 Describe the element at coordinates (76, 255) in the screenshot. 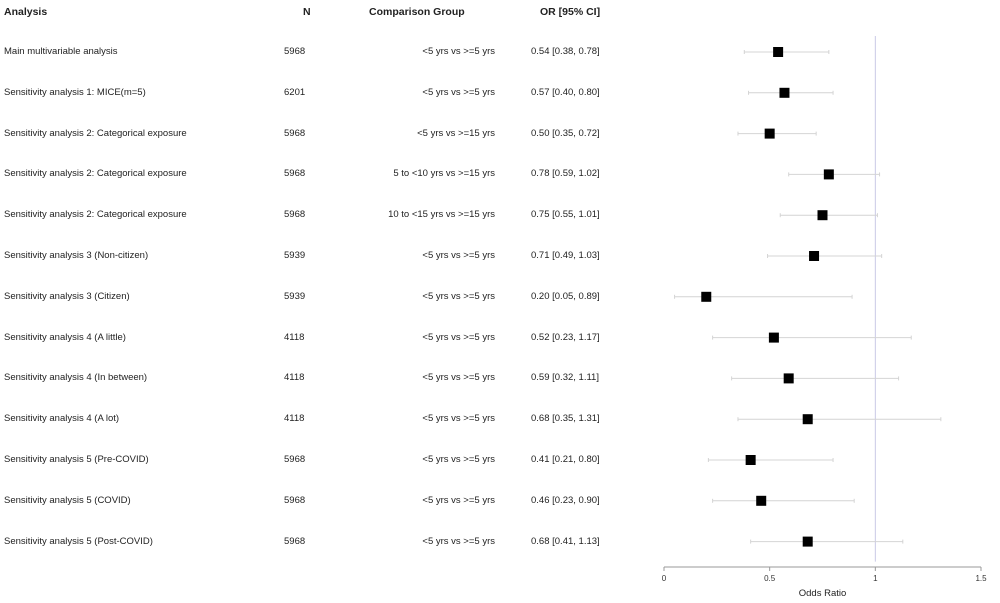

I see `row-analysis-label: Sensitivity analysis 3 (Non-citizen)` at that location.